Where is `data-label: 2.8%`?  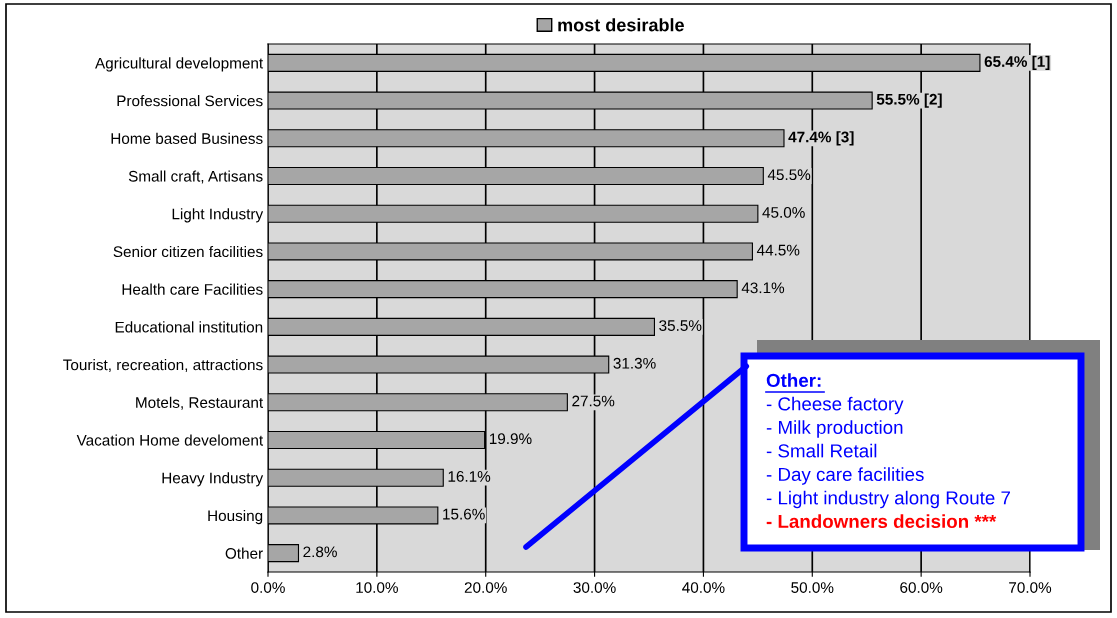 data-label: 2.8% is located at coordinates (320, 552).